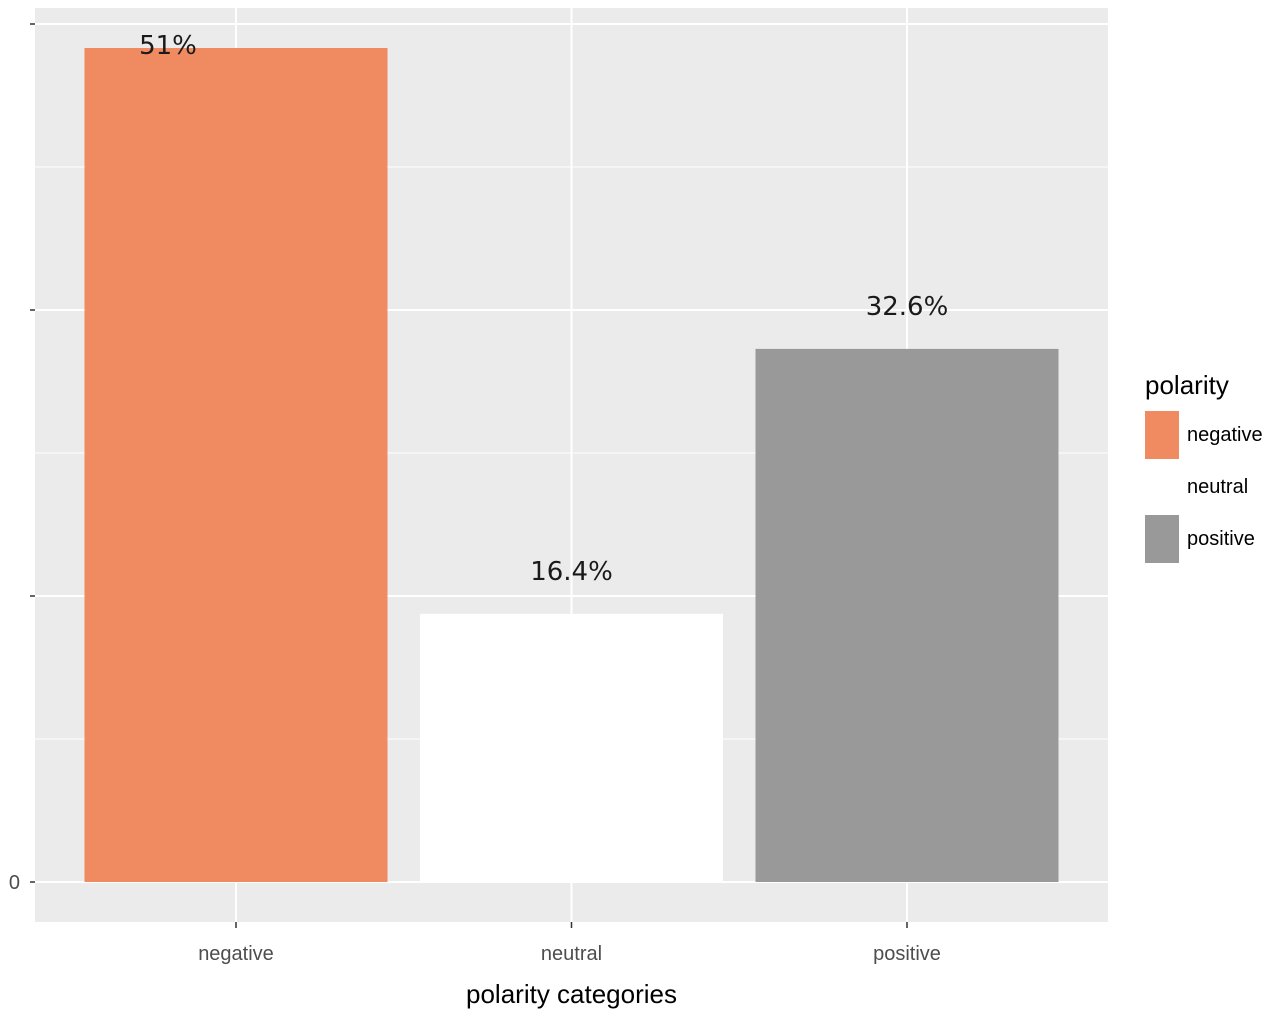  I want to click on legend-key-negative, so click(1162, 435).